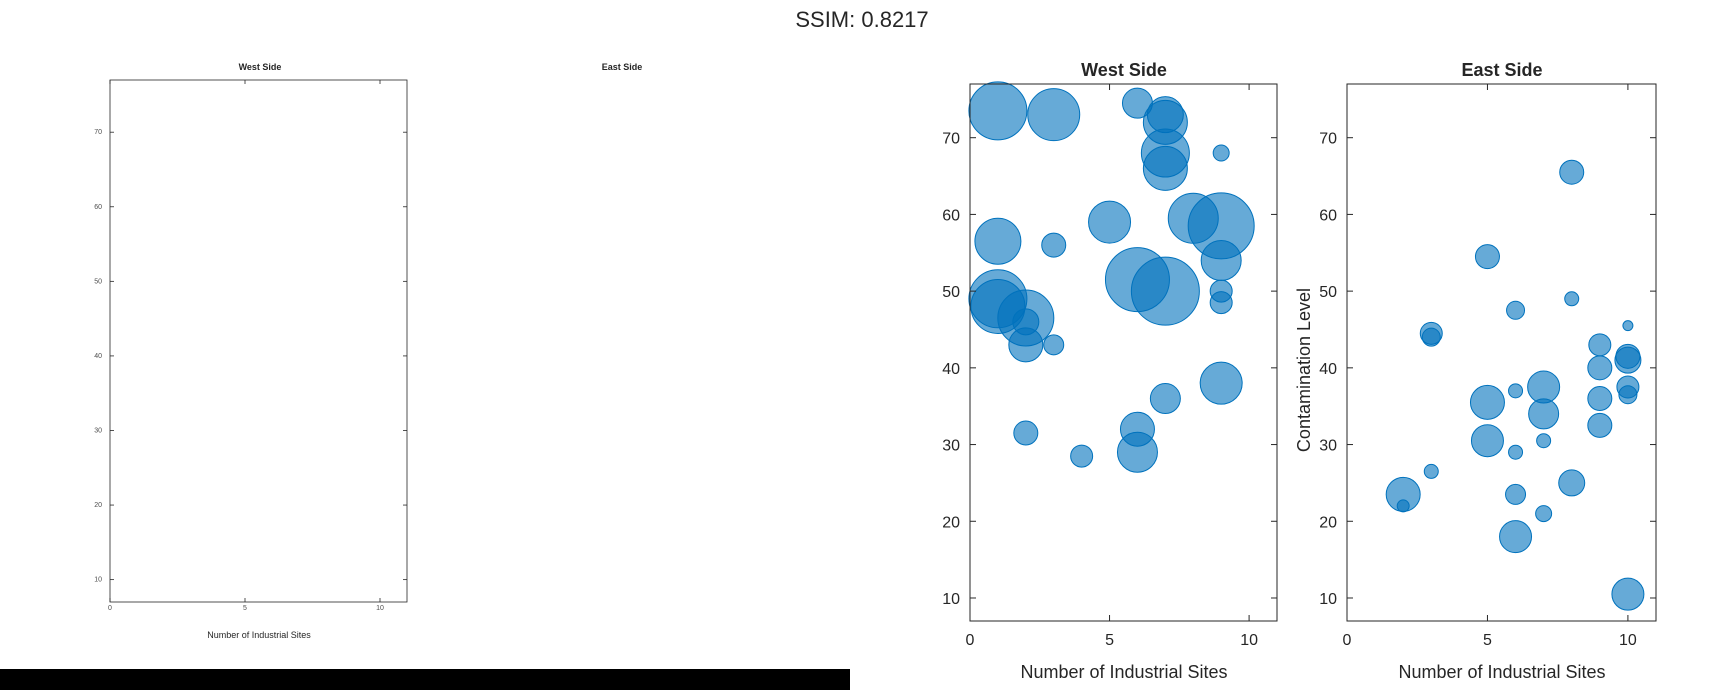 The height and width of the screenshot is (690, 1715). Describe the element at coordinates (622, 67) in the screenshot. I see `small-east-title: East Side` at that location.